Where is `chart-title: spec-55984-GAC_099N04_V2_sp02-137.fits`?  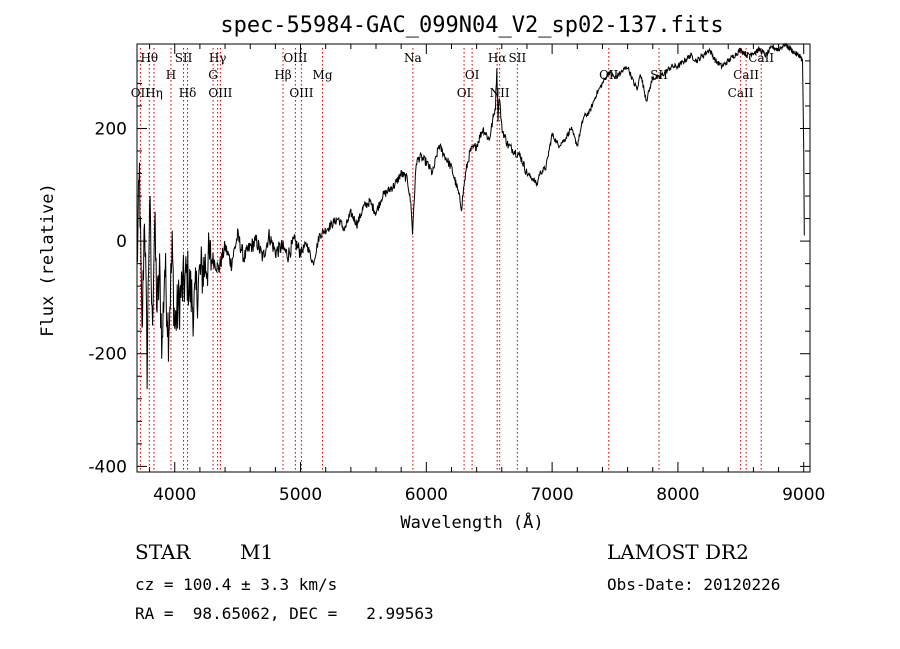
chart-title: spec-55984-GAC_099N04_V2_sp02-137.fits is located at coordinates (471, 25).